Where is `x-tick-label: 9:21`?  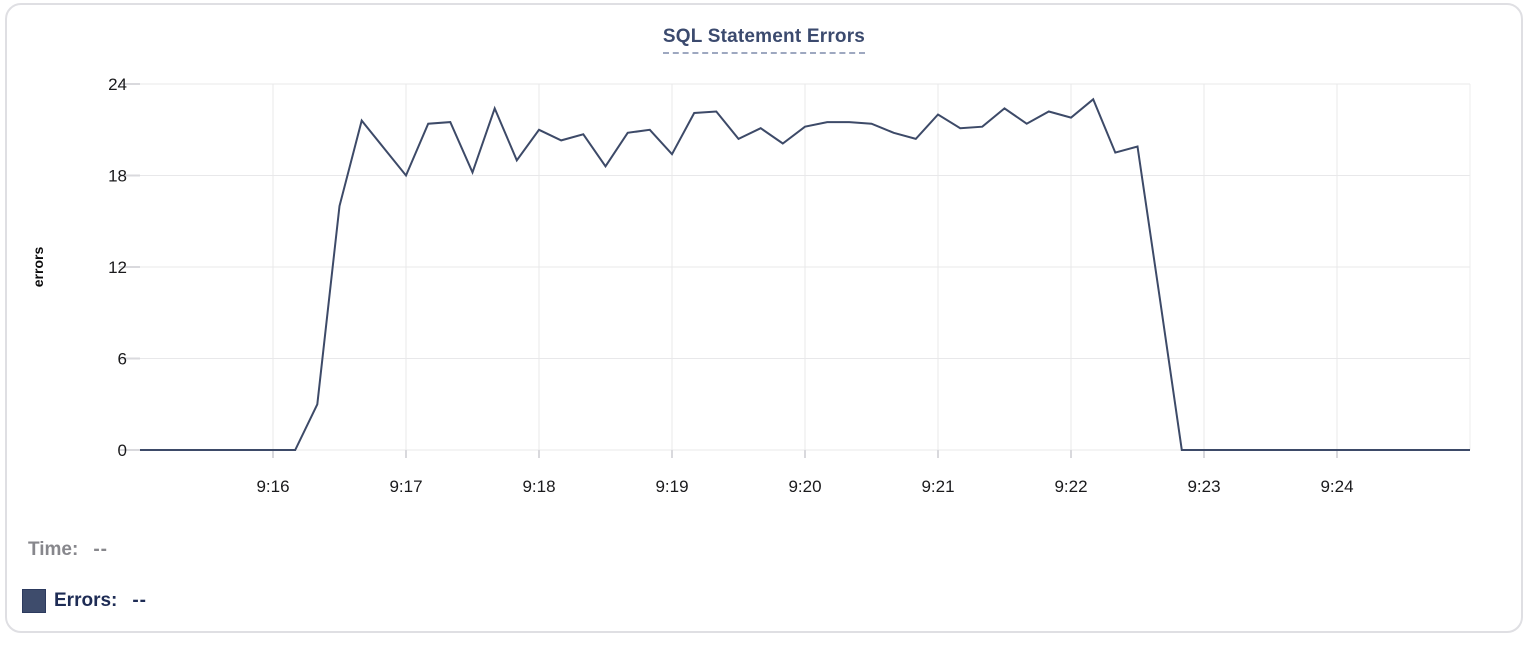
x-tick-label: 9:21 is located at coordinates (937, 486).